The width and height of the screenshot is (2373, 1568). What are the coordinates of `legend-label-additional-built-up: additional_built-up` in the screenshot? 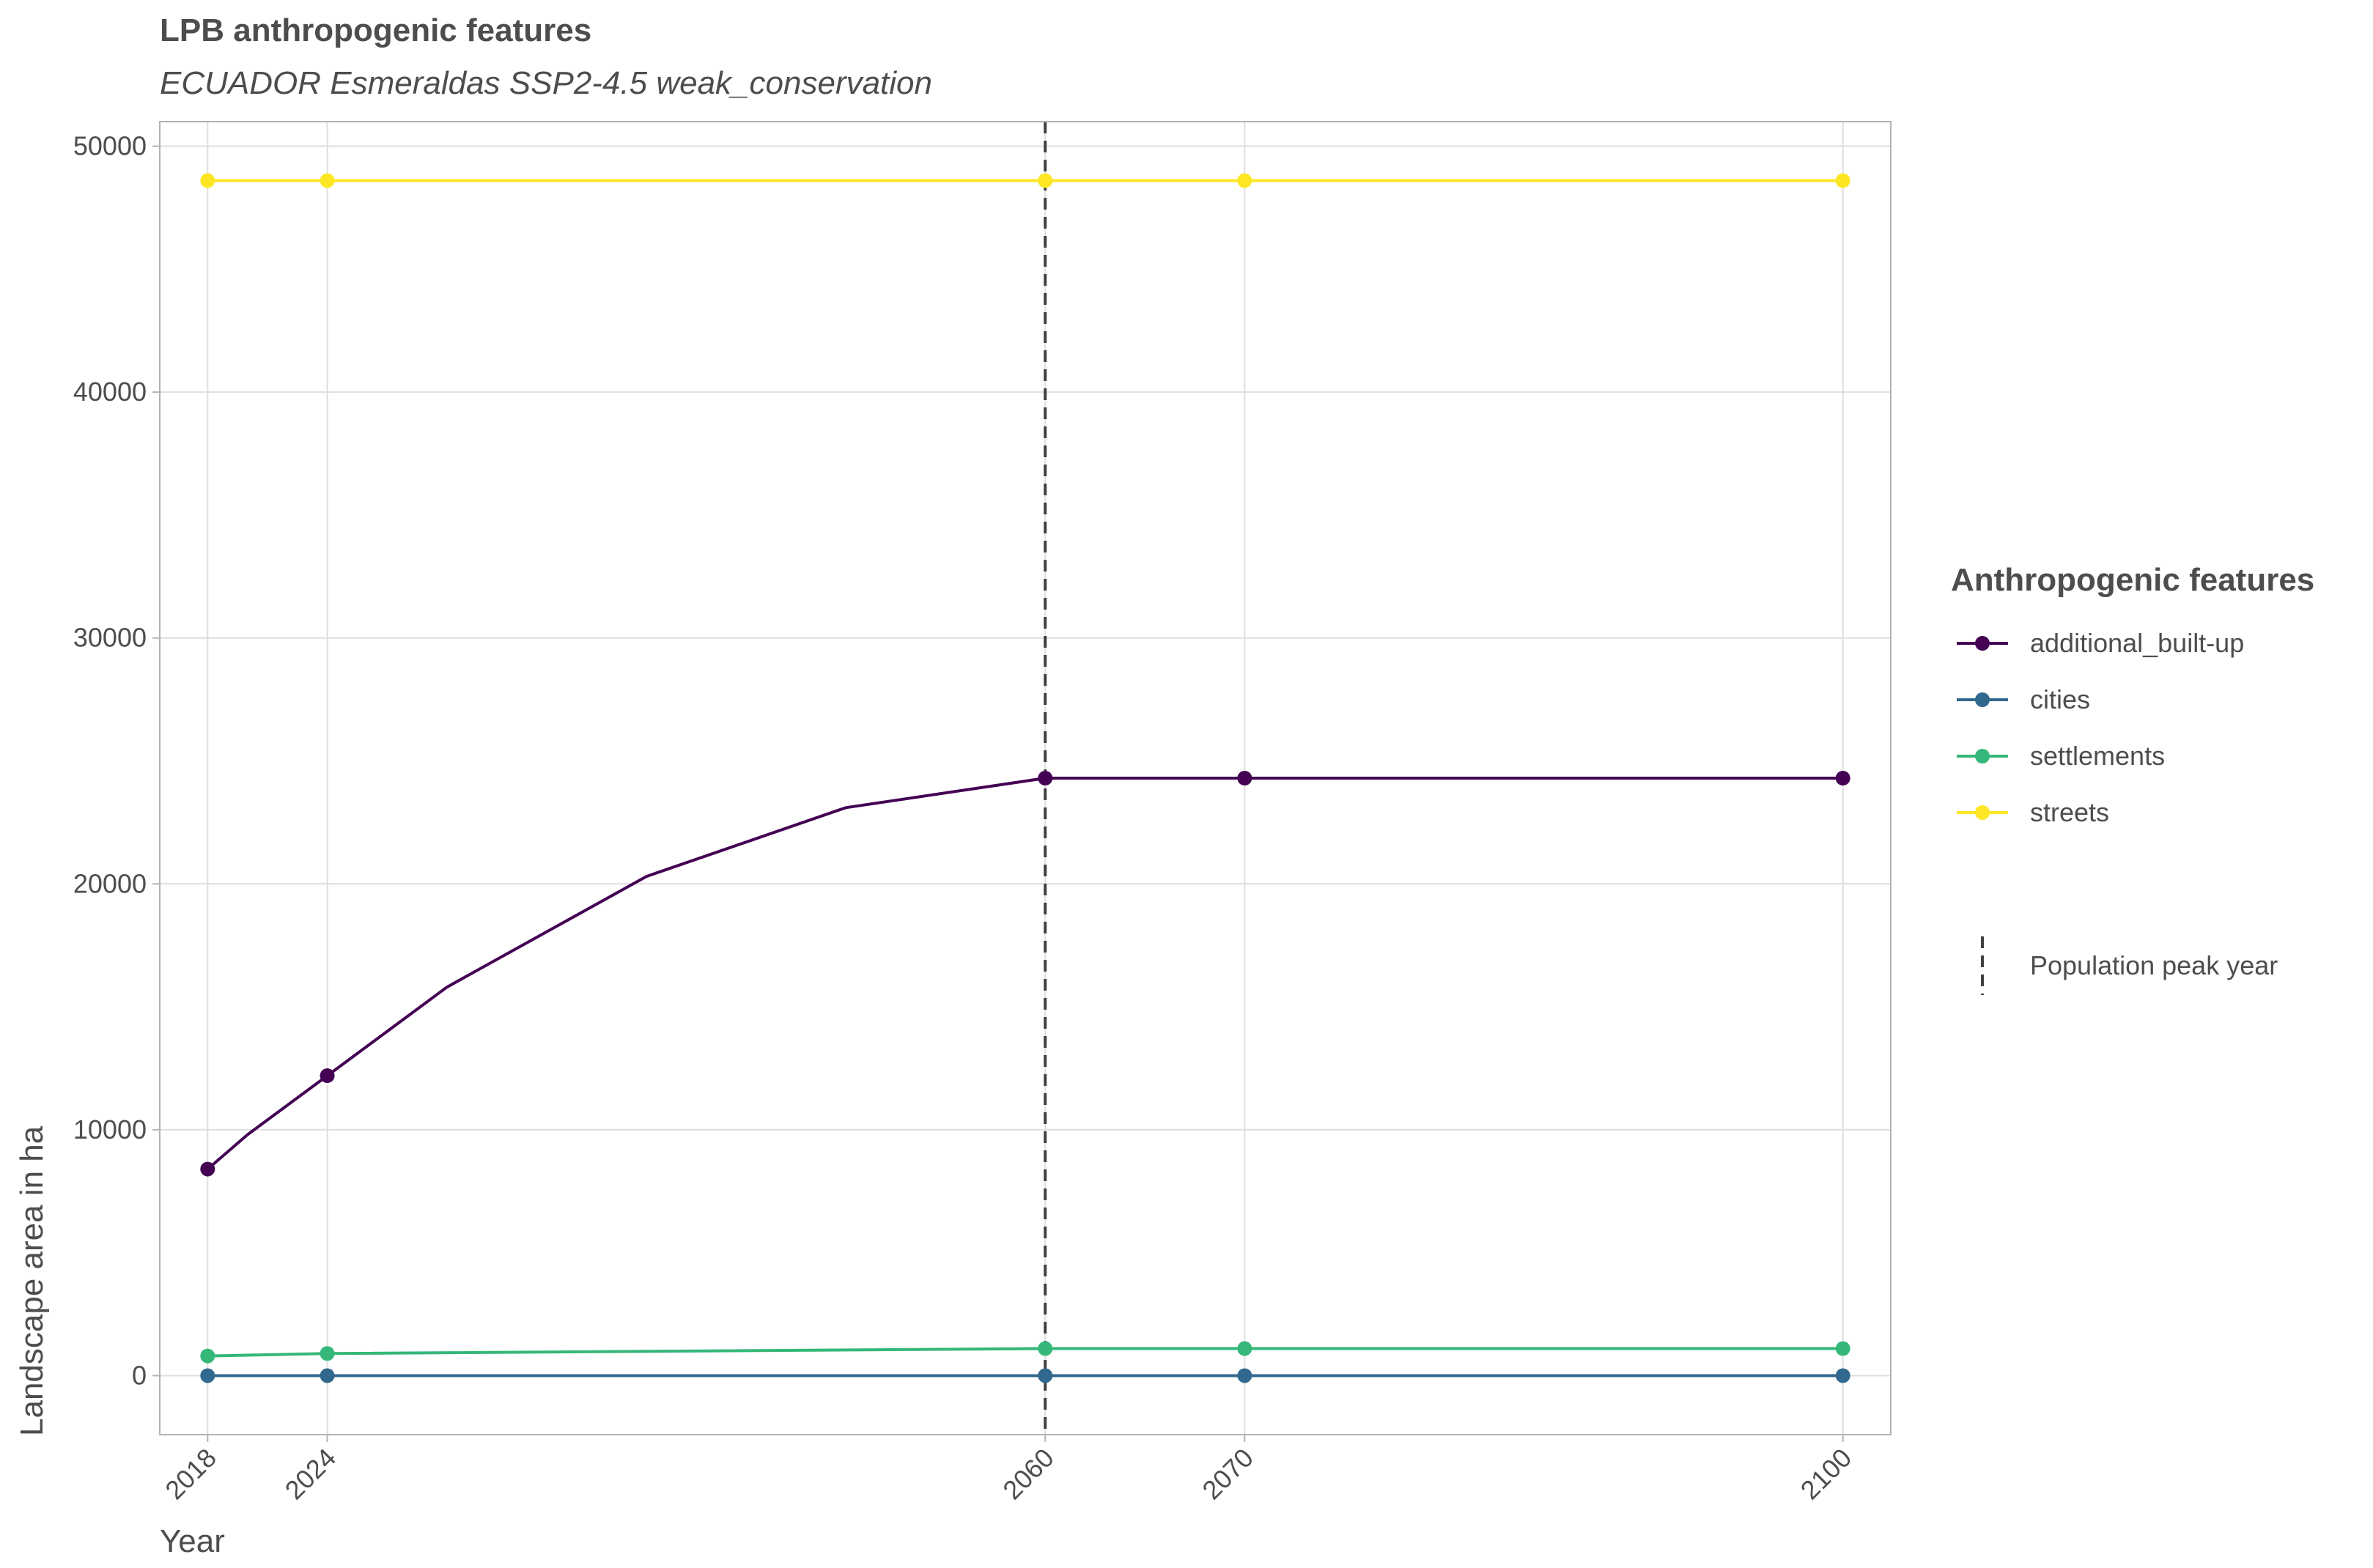 It's located at (2137, 643).